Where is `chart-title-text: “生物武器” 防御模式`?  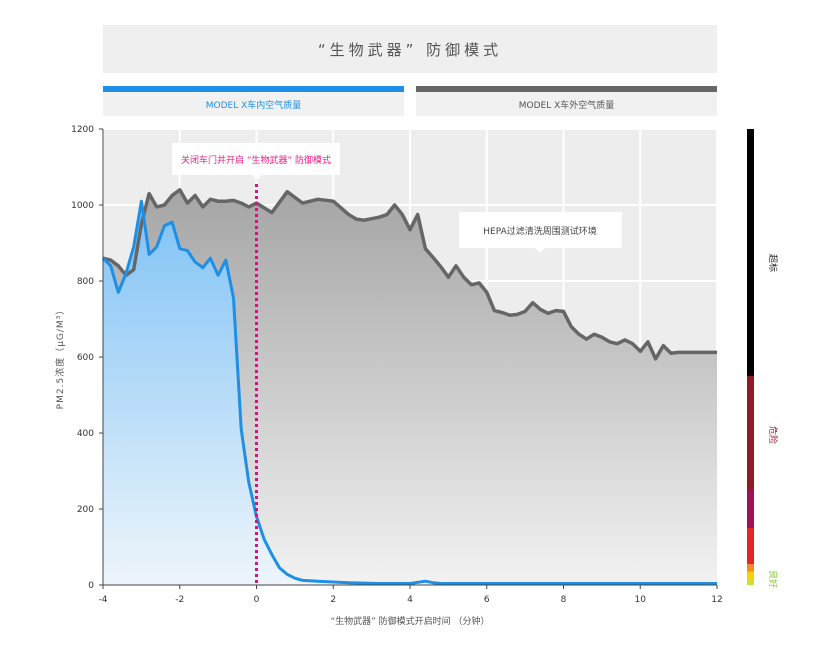
chart-title-text: “生物武器” 防御模式 is located at coordinates (410, 49).